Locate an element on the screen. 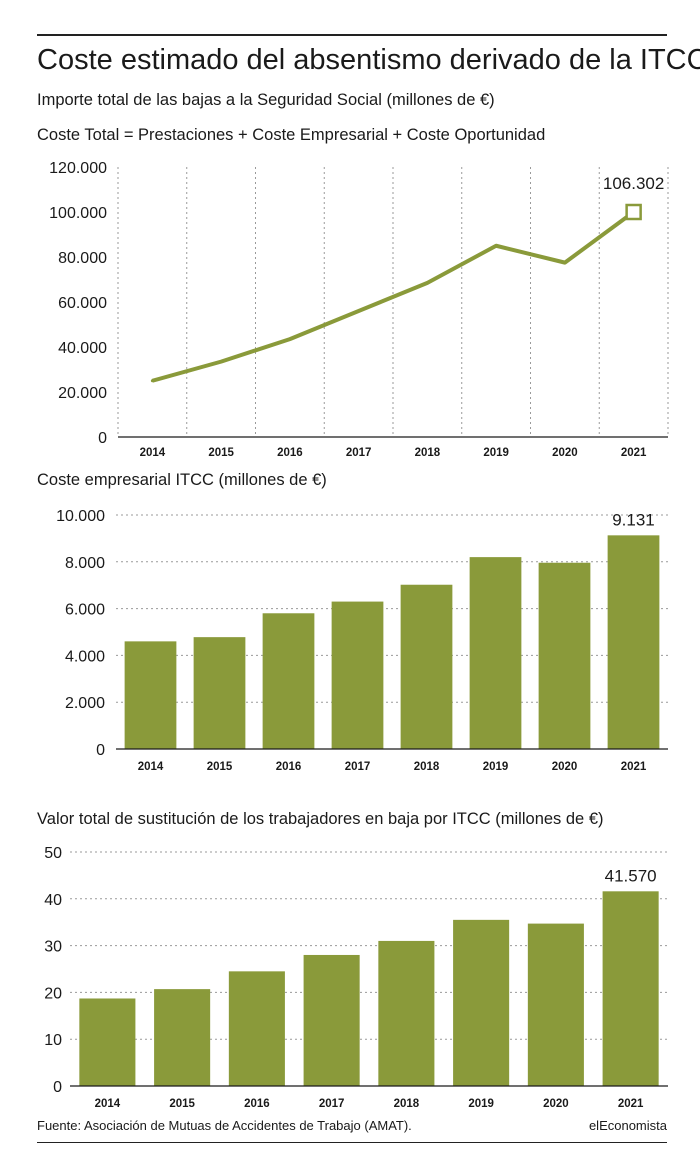  y-tick-label: 30 is located at coordinates (53, 947).